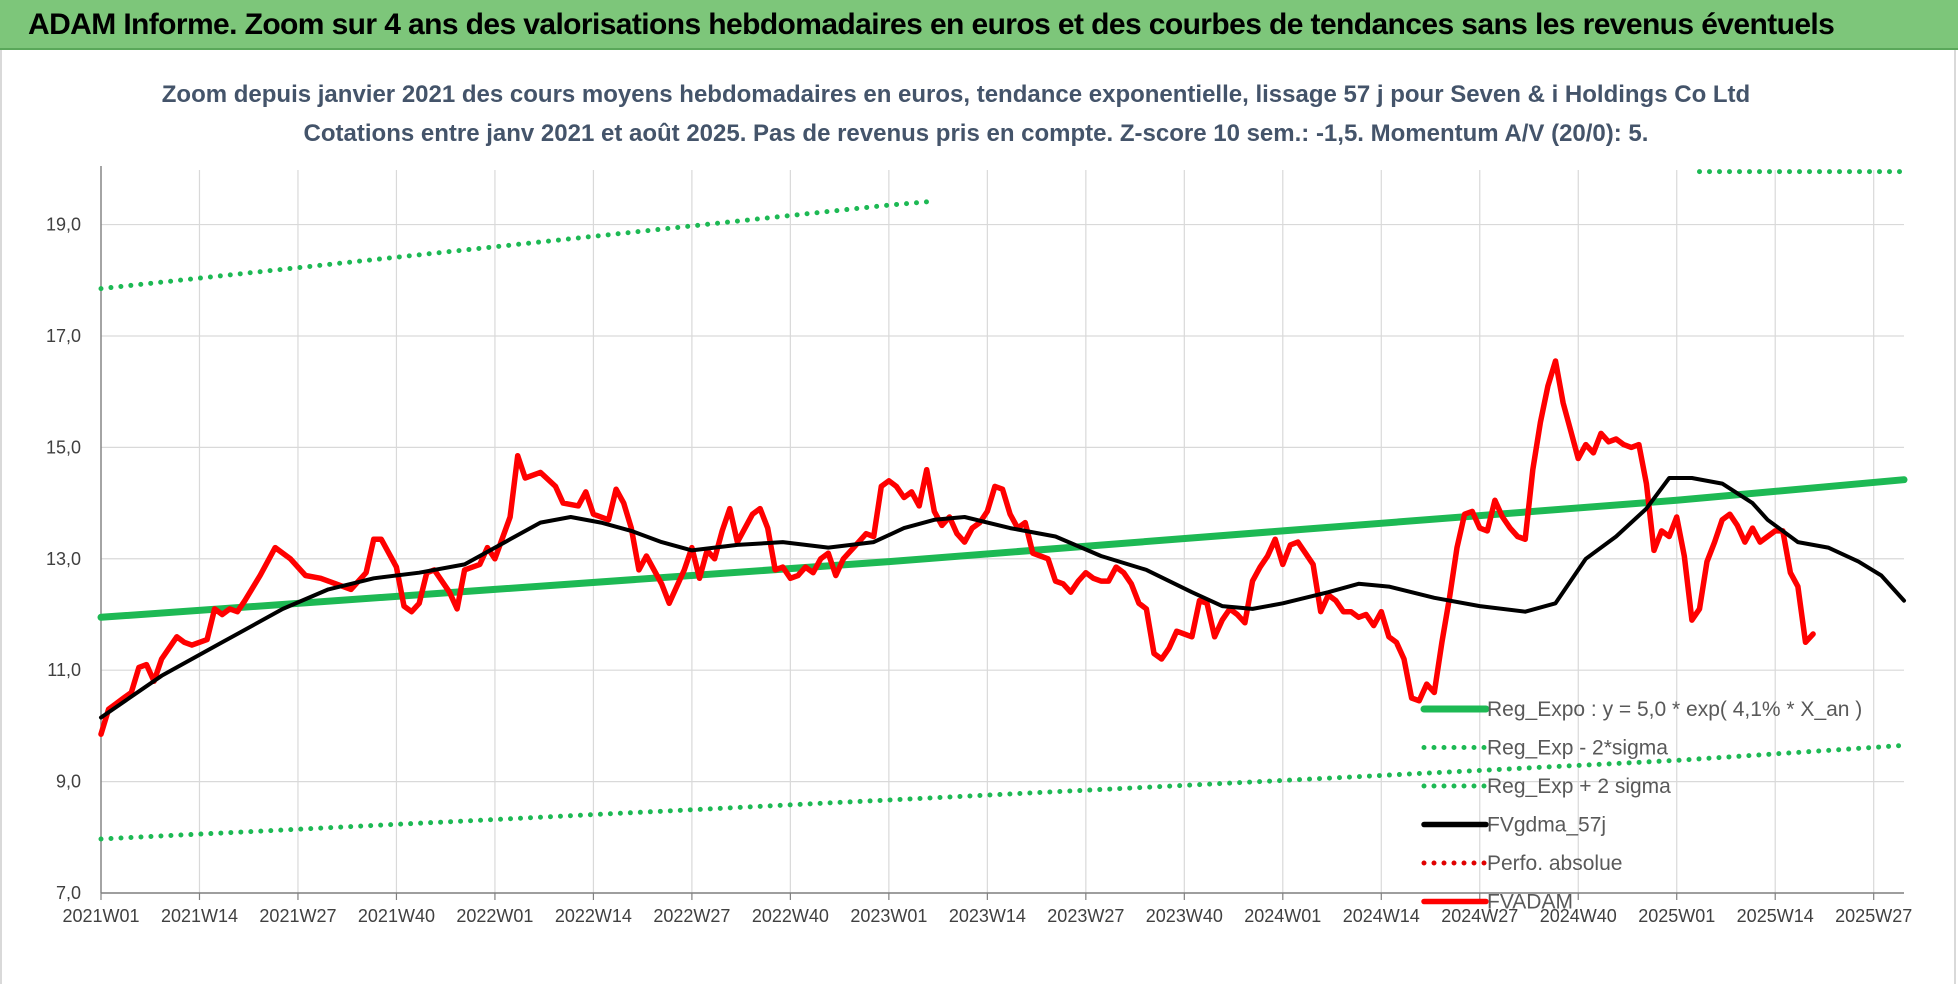 The image size is (1958, 984). Describe the element at coordinates (63, 559) in the screenshot. I see `y-tick-label: 13,0` at that location.